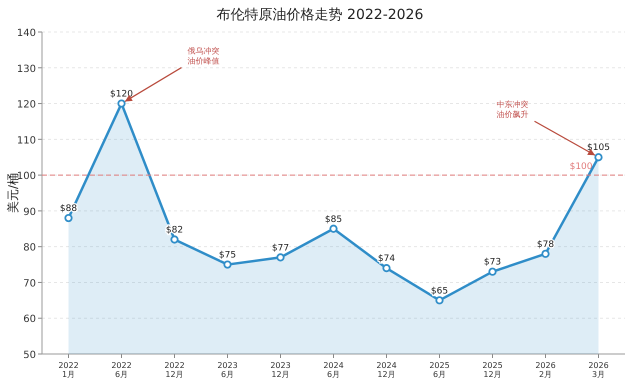  What do you see at coordinates (29, 355) in the screenshot?
I see `y-tick-label: 50` at bounding box center [29, 355].